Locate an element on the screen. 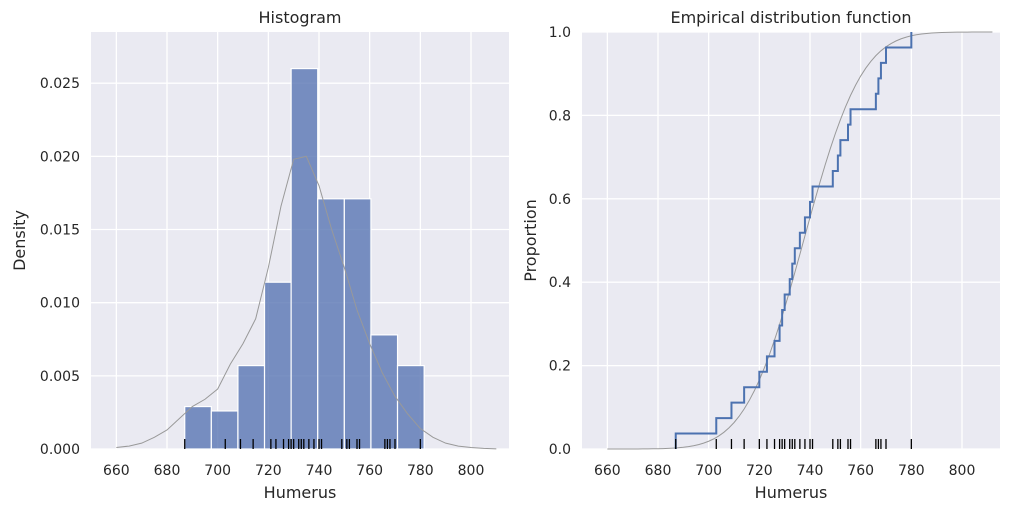 This screenshot has height=511, width=1011. histogram-rug is located at coordinates (302, 444).